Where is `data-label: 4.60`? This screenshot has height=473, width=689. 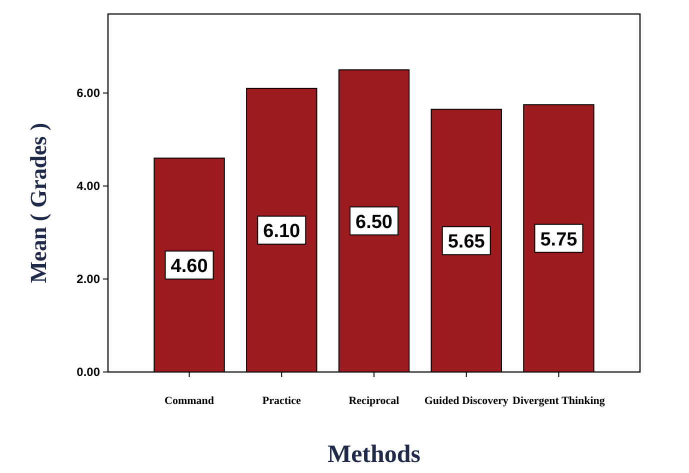 data-label: 4.60 is located at coordinates (189, 267).